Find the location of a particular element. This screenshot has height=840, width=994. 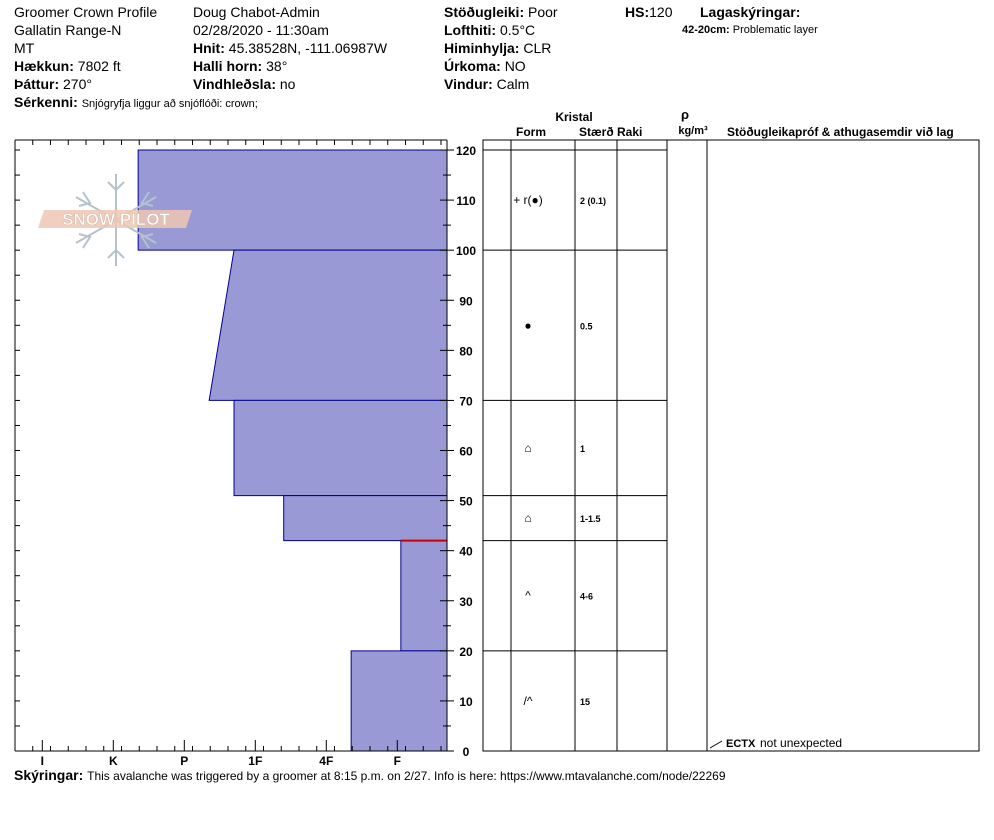

crystal-table-rows: + r(●) 2 (0.1) ● 0.5 ⌂ 1 ⌂ 1-1.5 ^ 4-6 /^ 15 is located at coordinates (575, 428).